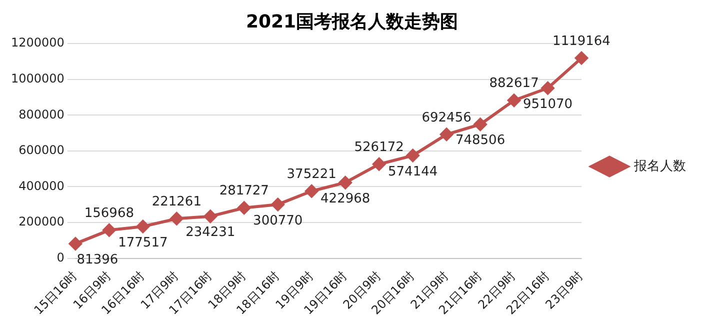 The image size is (710, 329). Describe the element at coordinates (244, 191) in the screenshot. I see `data-label: 281727` at that location.